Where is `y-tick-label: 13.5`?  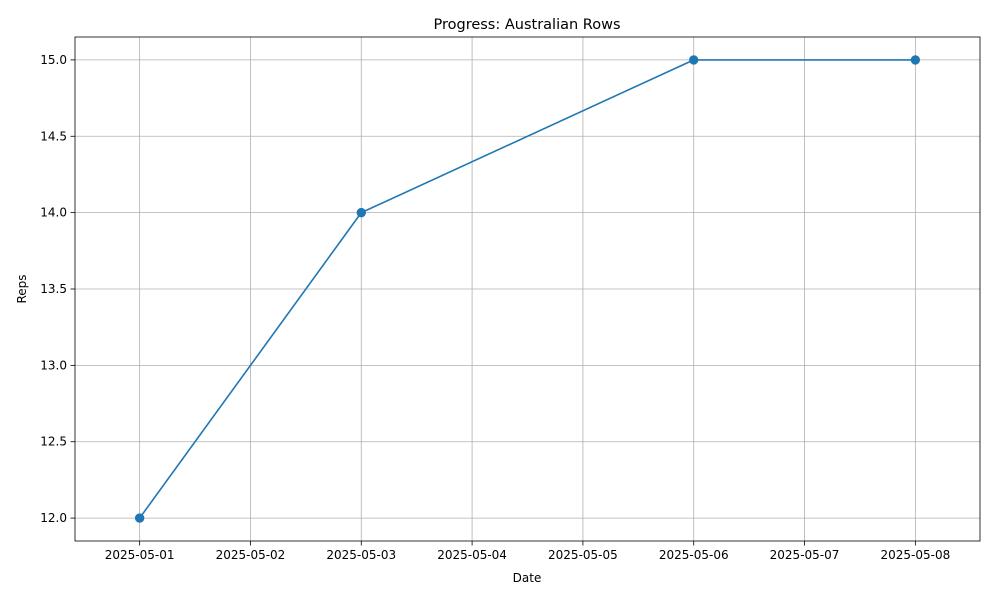 y-tick-label: 13.5 is located at coordinates (53, 289).